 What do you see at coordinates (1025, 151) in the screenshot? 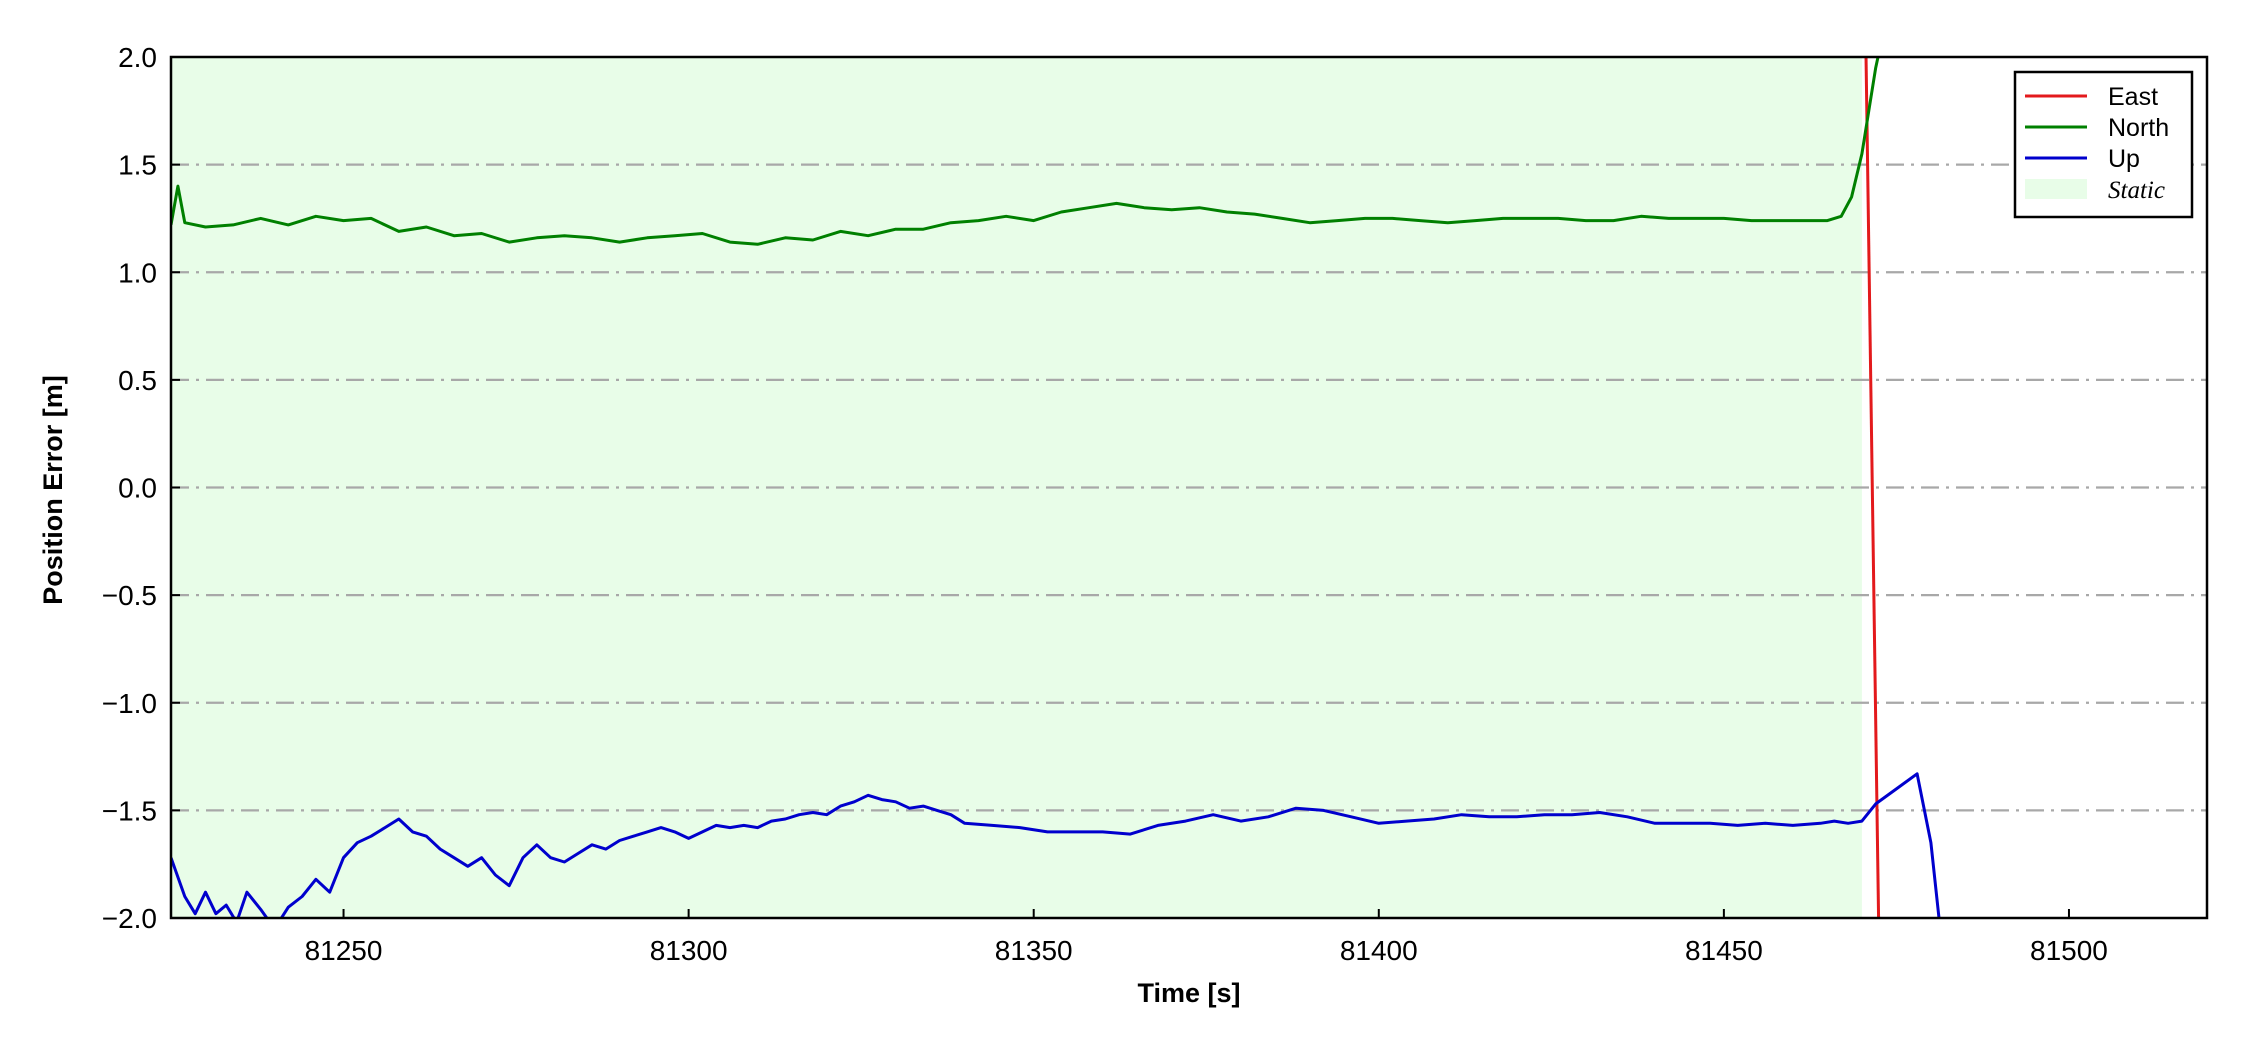
I see `series-line-north` at bounding box center [1025, 151].